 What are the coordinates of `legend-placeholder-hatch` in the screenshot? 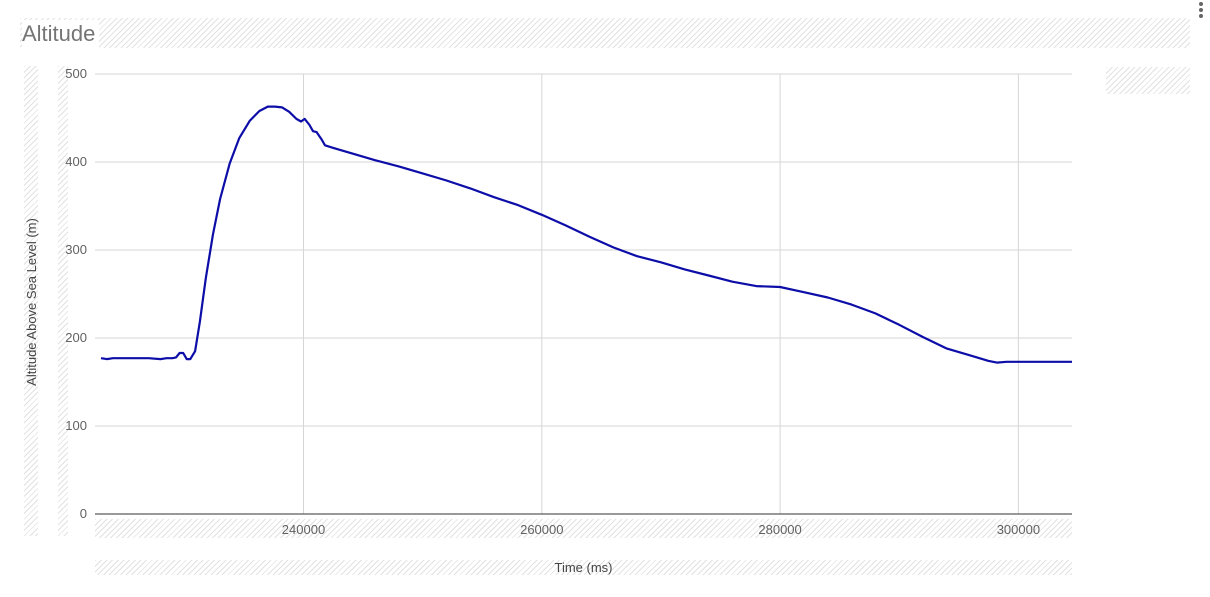 It's located at (1148, 80).